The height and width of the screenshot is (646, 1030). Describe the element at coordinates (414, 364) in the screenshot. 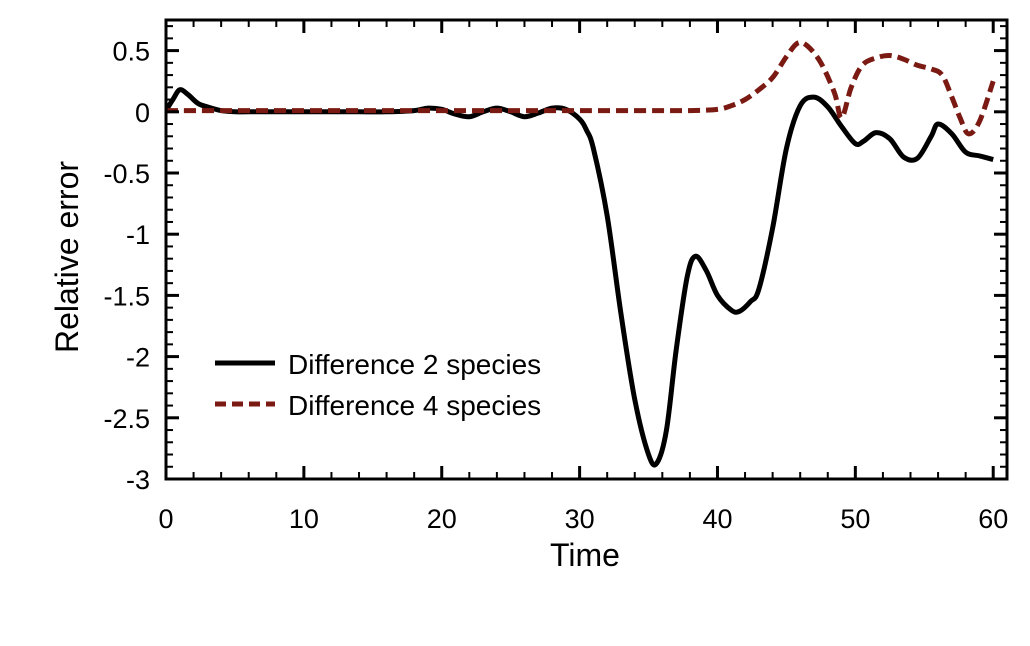

I see `legend-label-difference-2-species: Difference 2 species` at that location.